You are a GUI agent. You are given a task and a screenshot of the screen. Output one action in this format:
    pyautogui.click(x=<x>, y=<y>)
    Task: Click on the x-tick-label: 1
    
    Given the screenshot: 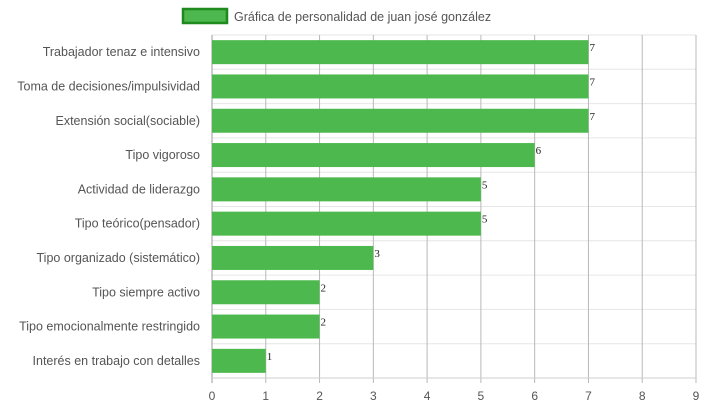 What is the action you would take?
    pyautogui.click(x=265, y=396)
    